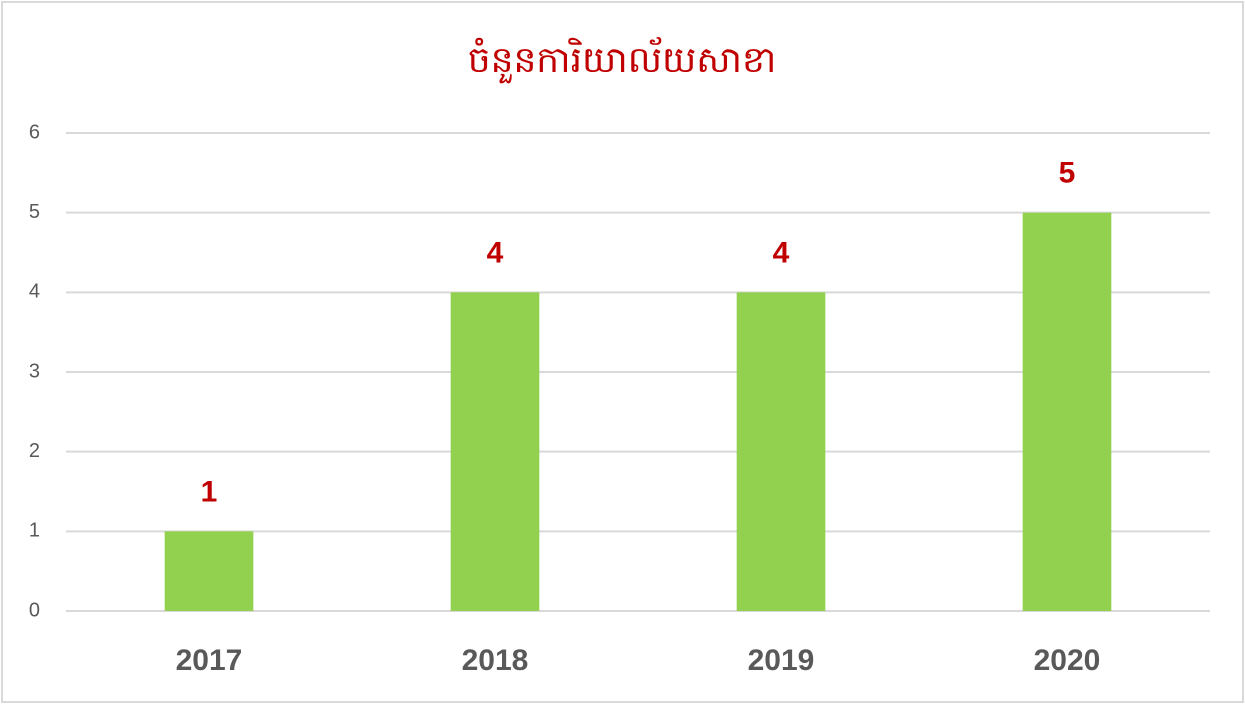 This screenshot has width=1245, height=704. What do you see at coordinates (495, 660) in the screenshot?
I see `x-tick-label: 2018` at bounding box center [495, 660].